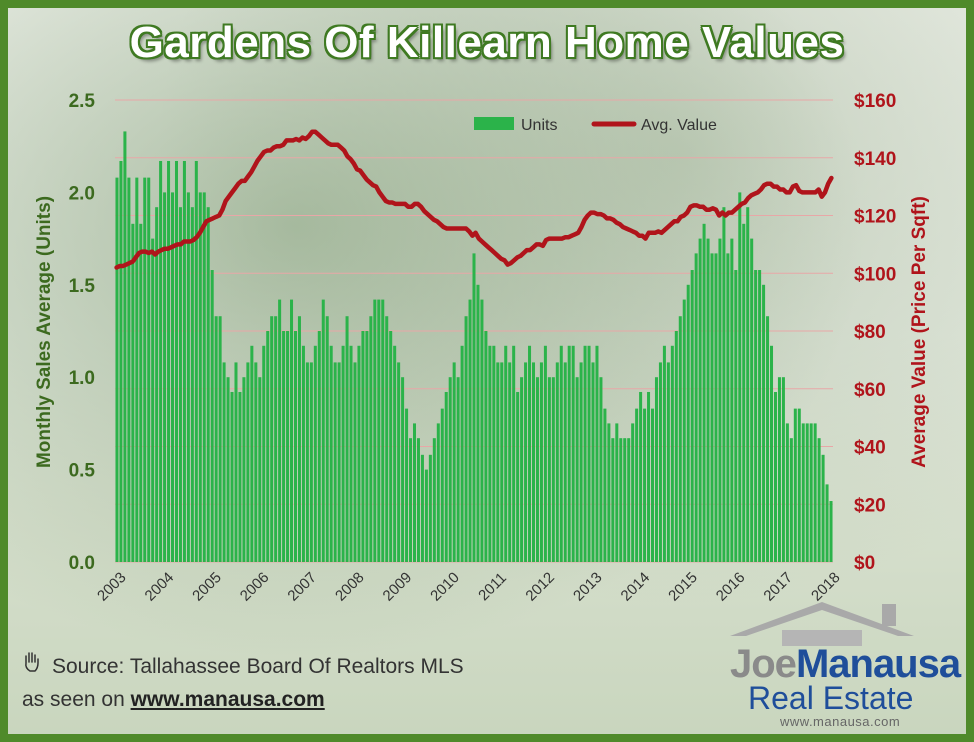 The width and height of the screenshot is (974, 742). Describe the element at coordinates (227, 699) in the screenshot. I see `website-link: www.manausa.com` at that location.